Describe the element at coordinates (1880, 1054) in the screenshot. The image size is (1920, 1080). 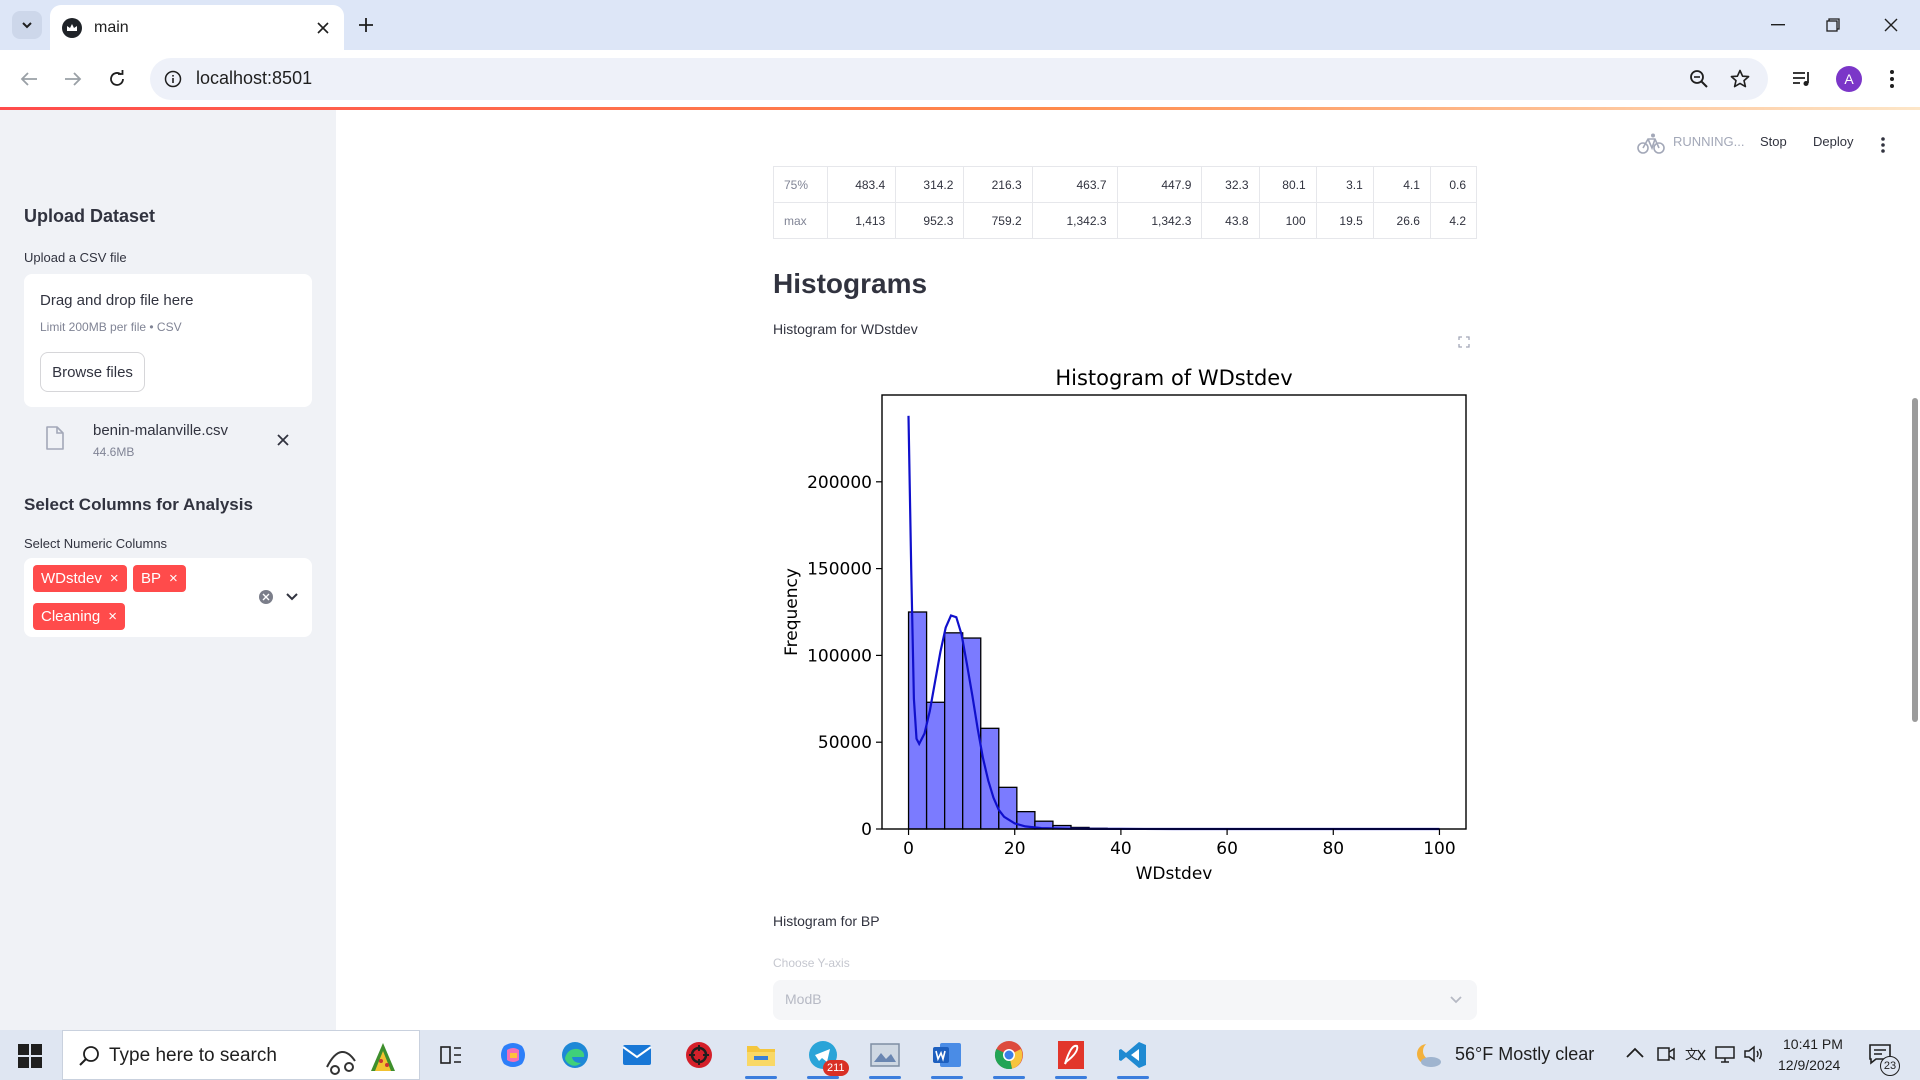
I see `notification-center-icon` at that location.